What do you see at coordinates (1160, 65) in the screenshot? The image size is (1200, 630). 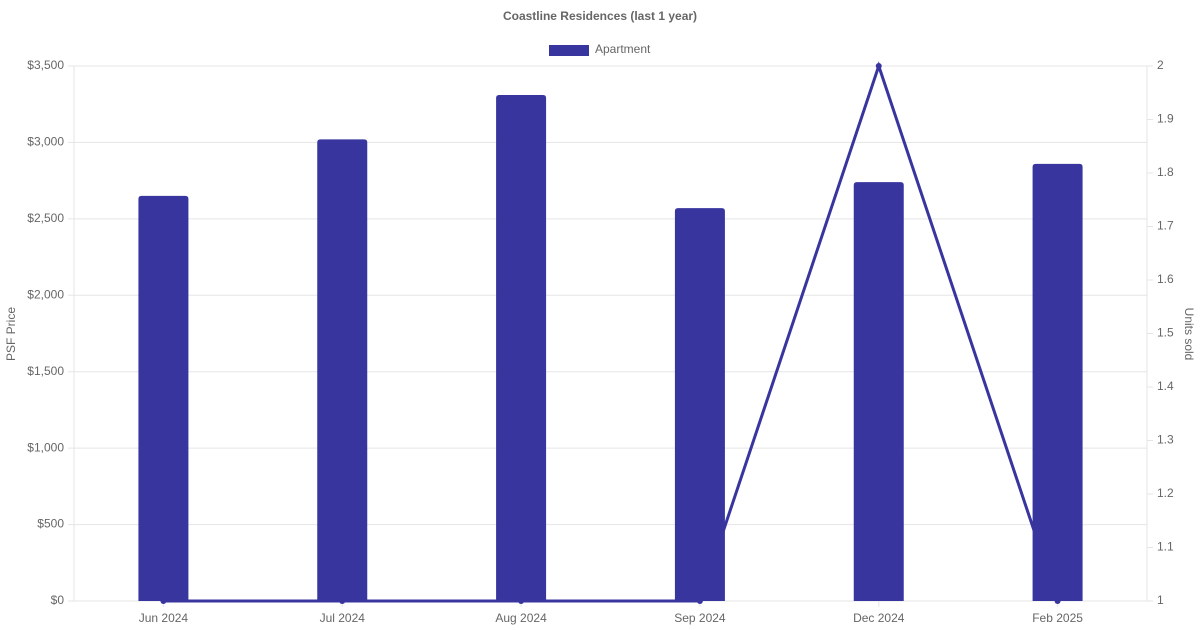 I see `y2-tick-label: 2` at bounding box center [1160, 65].